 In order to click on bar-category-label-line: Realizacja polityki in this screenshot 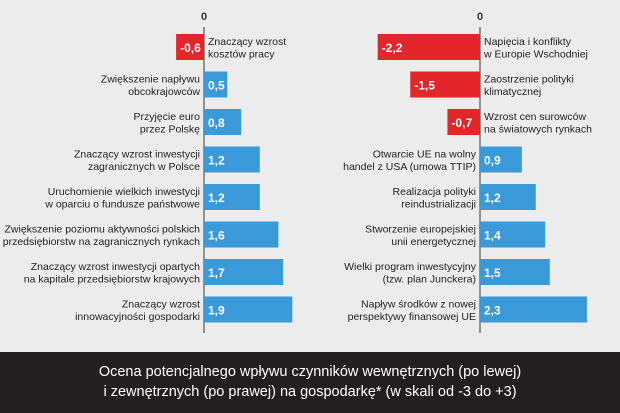, I will do `click(434, 192)`.